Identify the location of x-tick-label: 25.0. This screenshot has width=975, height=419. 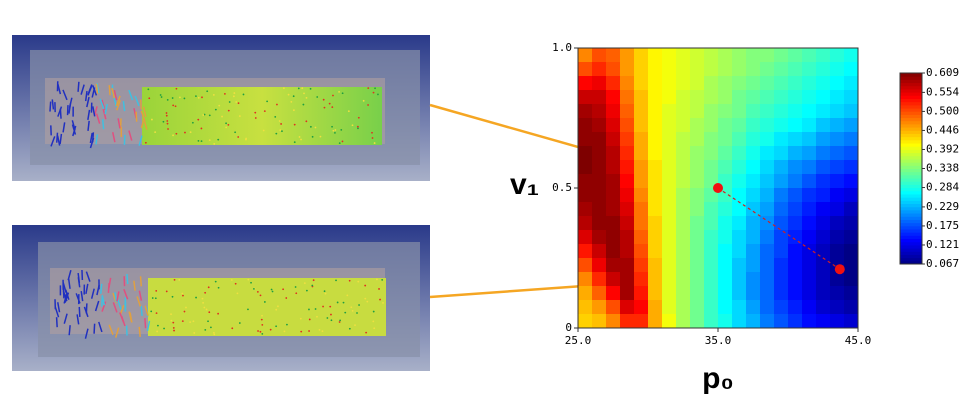
(578, 340).